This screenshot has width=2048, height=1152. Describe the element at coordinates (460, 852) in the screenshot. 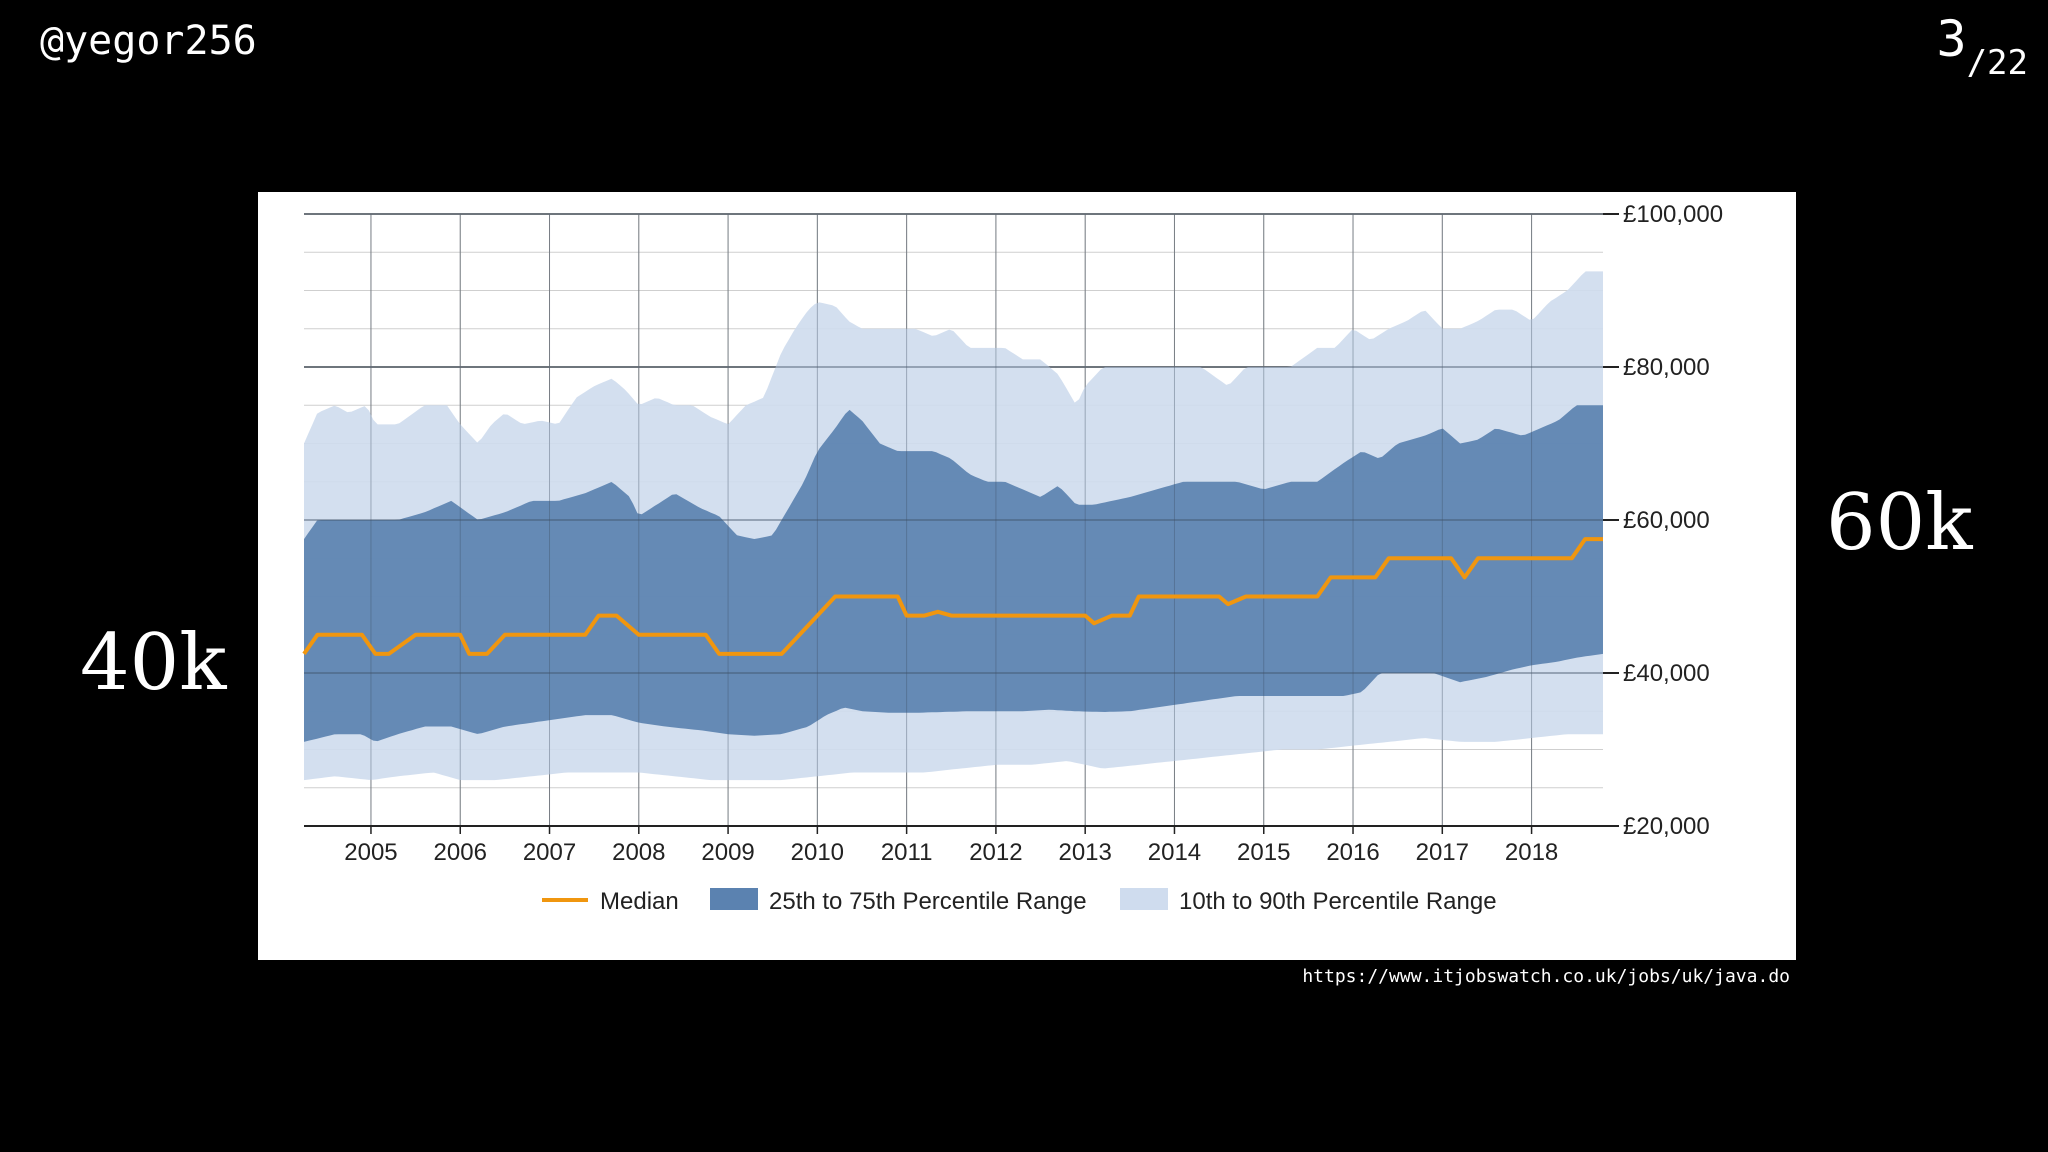

I see `x-tick-label: 2006` at that location.